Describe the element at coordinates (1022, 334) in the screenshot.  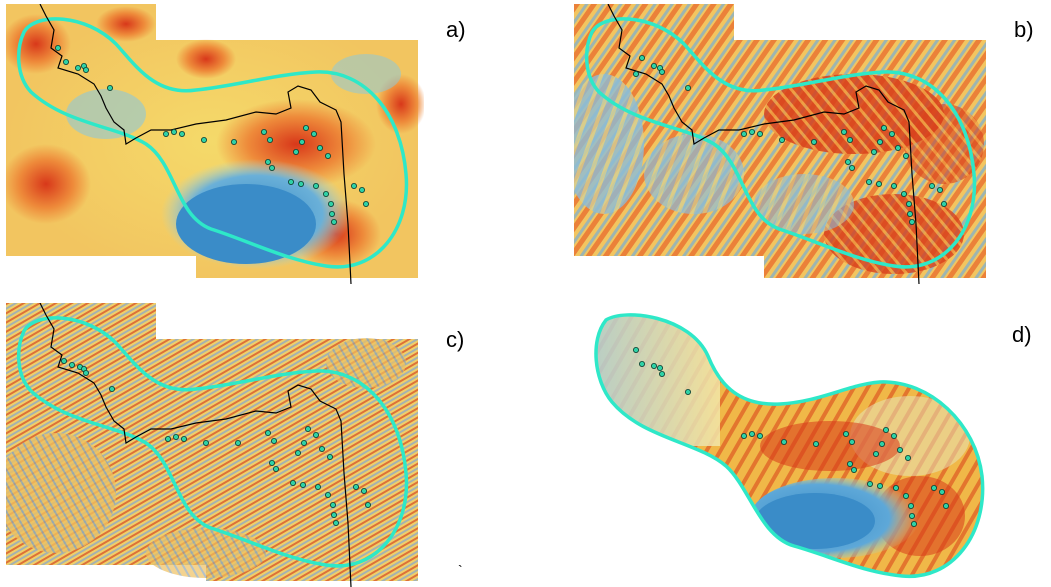
I see `panel-label-d: d)` at that location.